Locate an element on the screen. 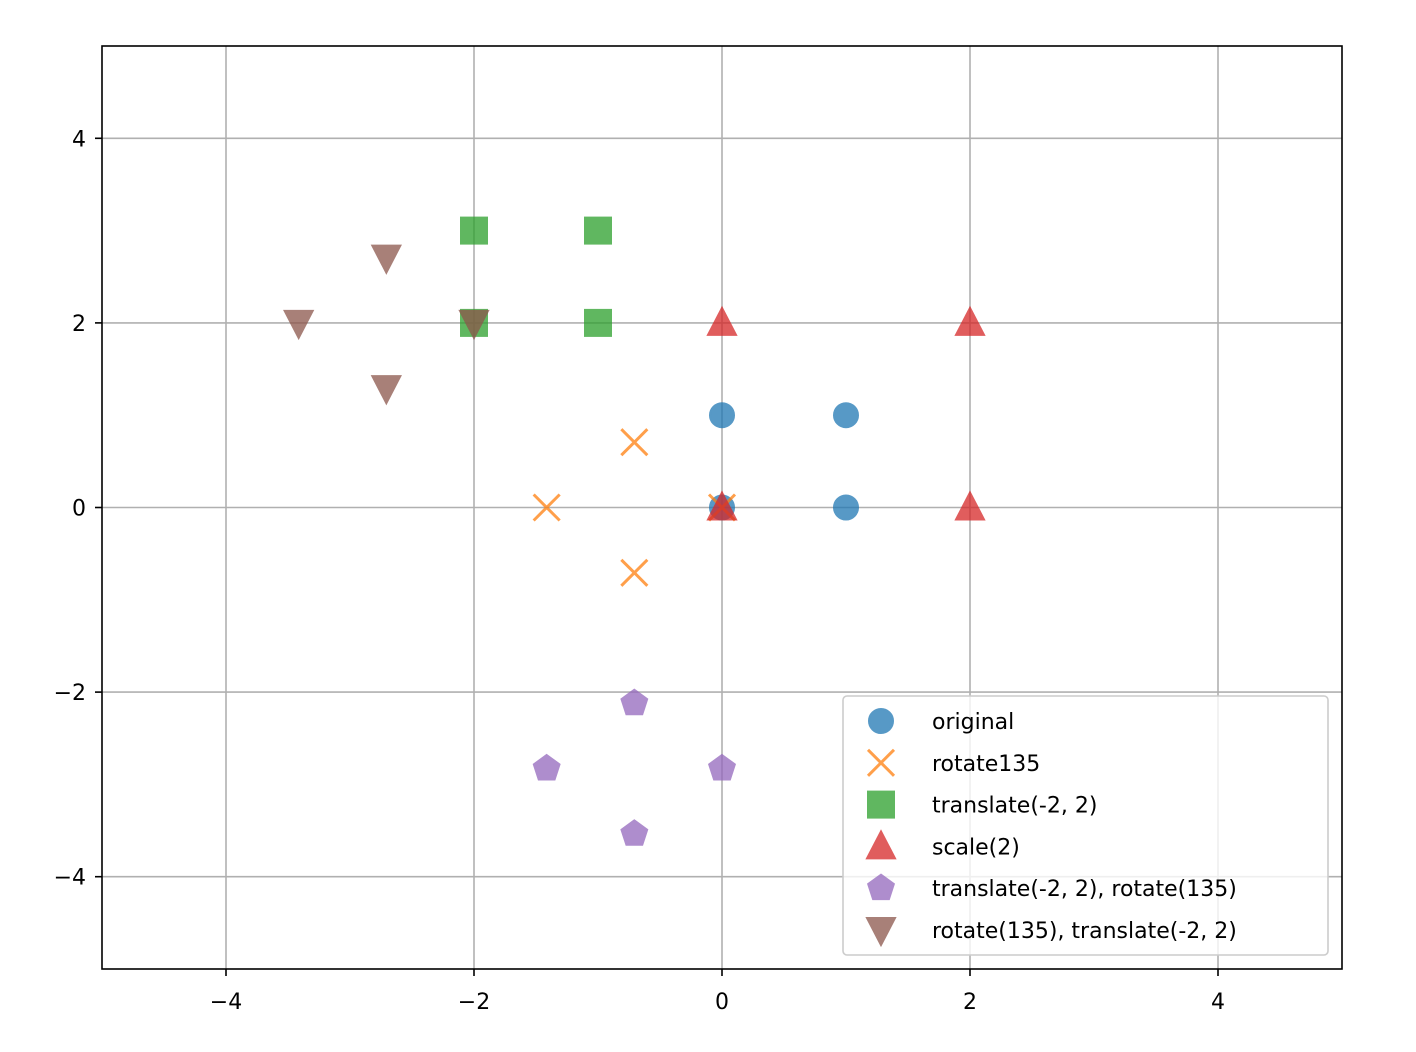 The height and width of the screenshot is (1052, 1416). legend-box is located at coordinates (1085, 825).